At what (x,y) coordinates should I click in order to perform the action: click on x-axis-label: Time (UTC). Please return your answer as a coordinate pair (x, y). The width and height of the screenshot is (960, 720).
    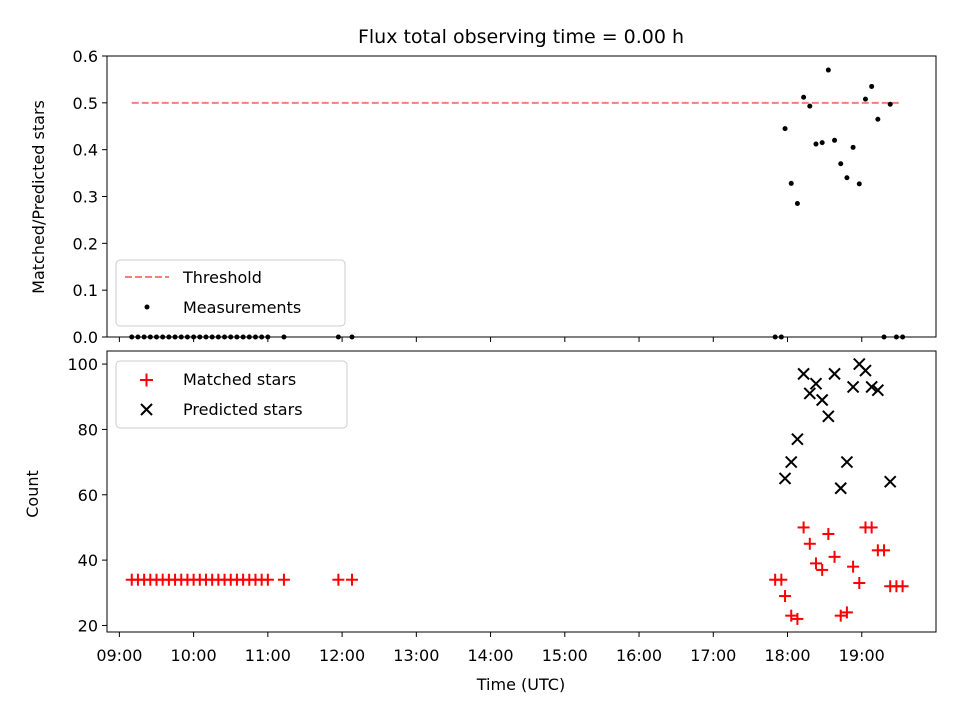
    Looking at the image, I should click on (520, 684).